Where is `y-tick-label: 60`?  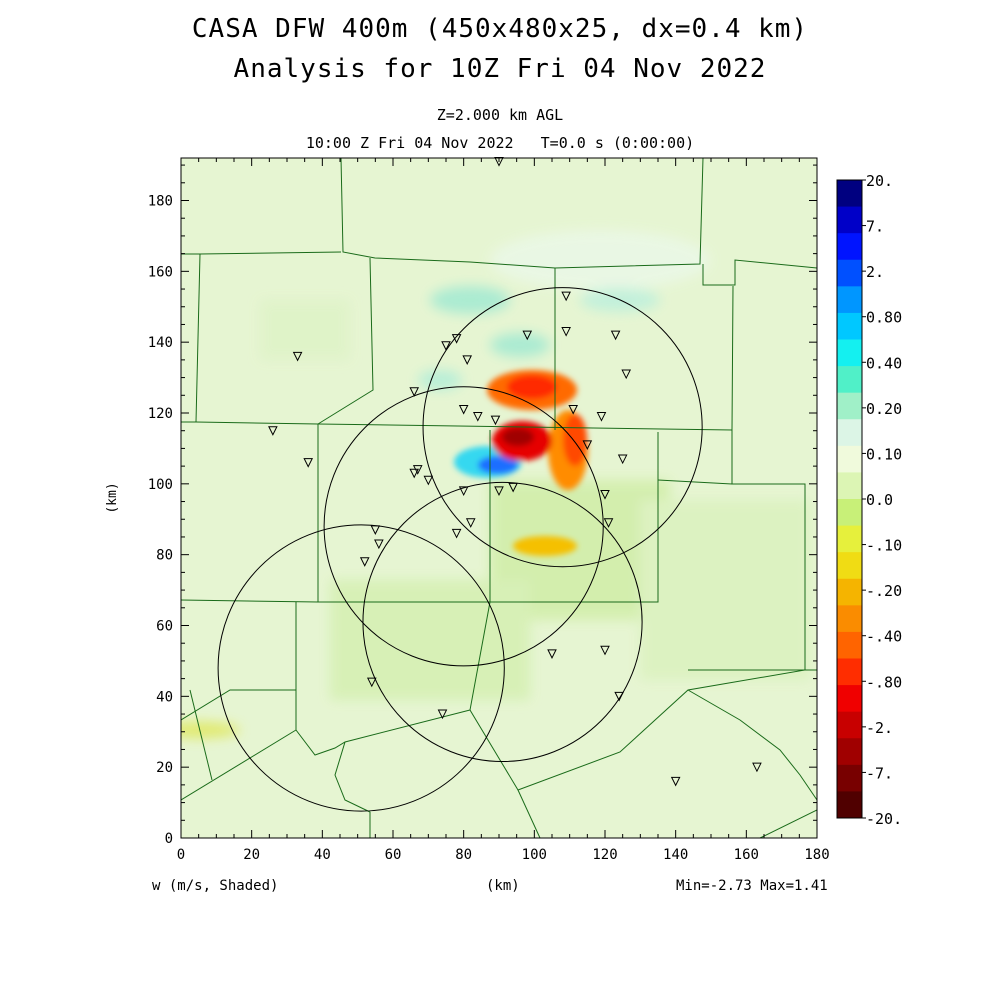
y-tick-label: 60 is located at coordinates (164, 627).